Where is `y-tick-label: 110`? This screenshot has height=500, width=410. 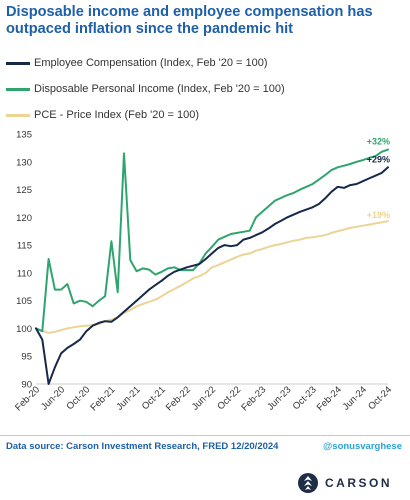 y-tick-label: 110 is located at coordinates (24, 273).